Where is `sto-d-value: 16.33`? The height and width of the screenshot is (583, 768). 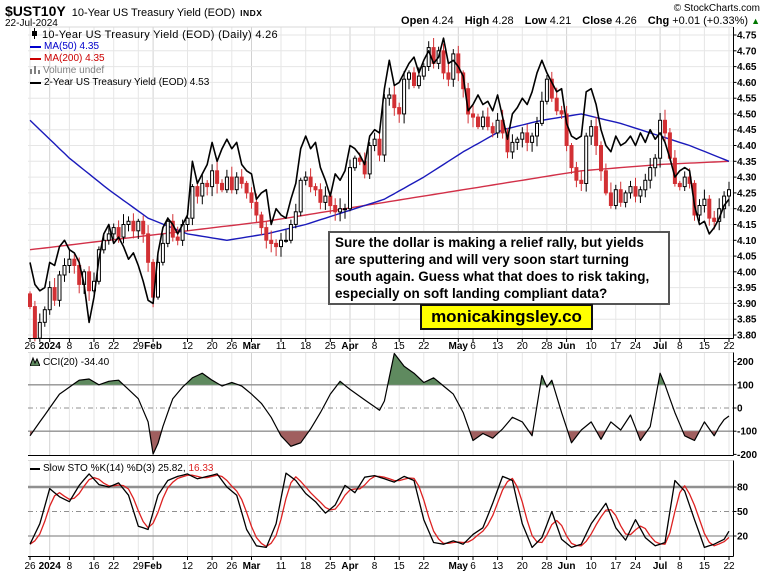
sto-d-value: 16.33 is located at coordinates (201, 468).